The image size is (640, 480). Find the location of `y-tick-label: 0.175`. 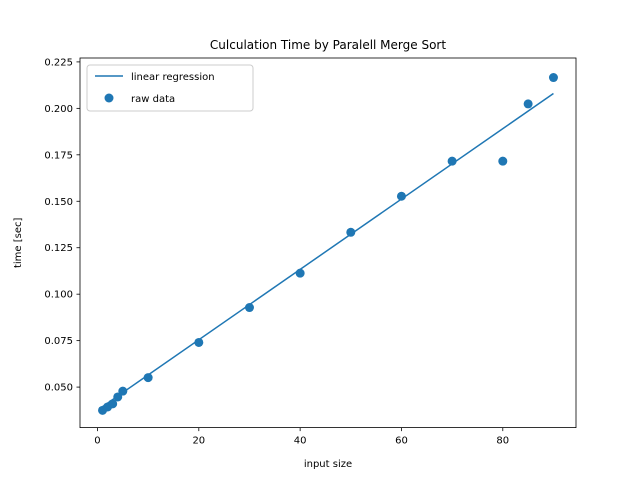

y-tick-label: 0.175 is located at coordinates (58, 155).